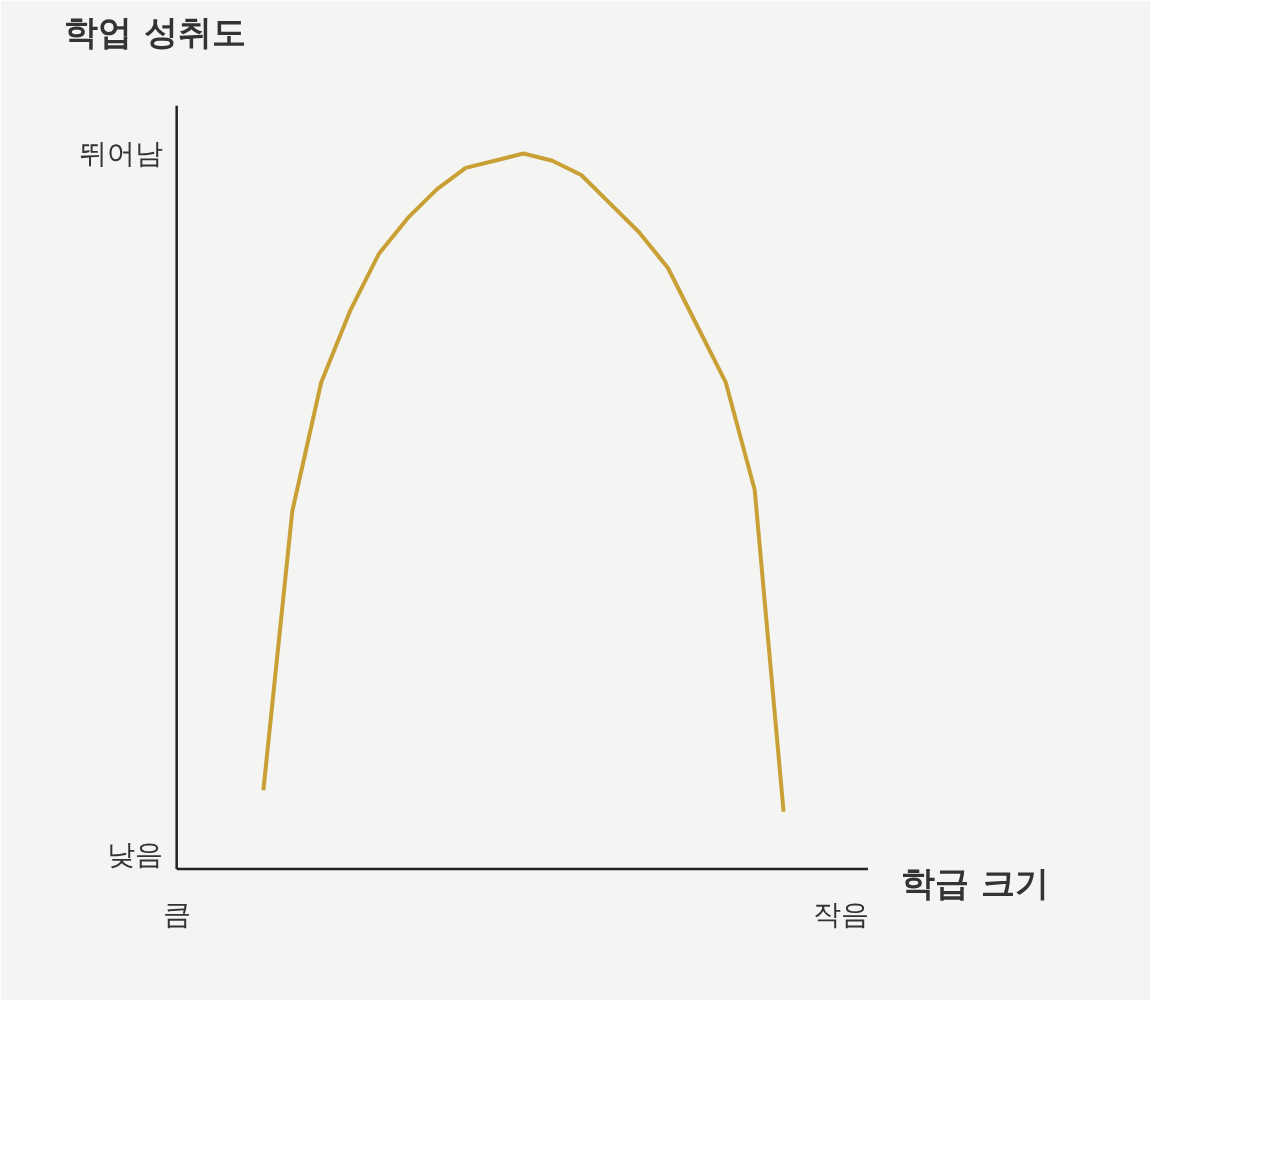 The image size is (1280, 1166). I want to click on x-axis-title: 학급 크기, so click(975, 883).